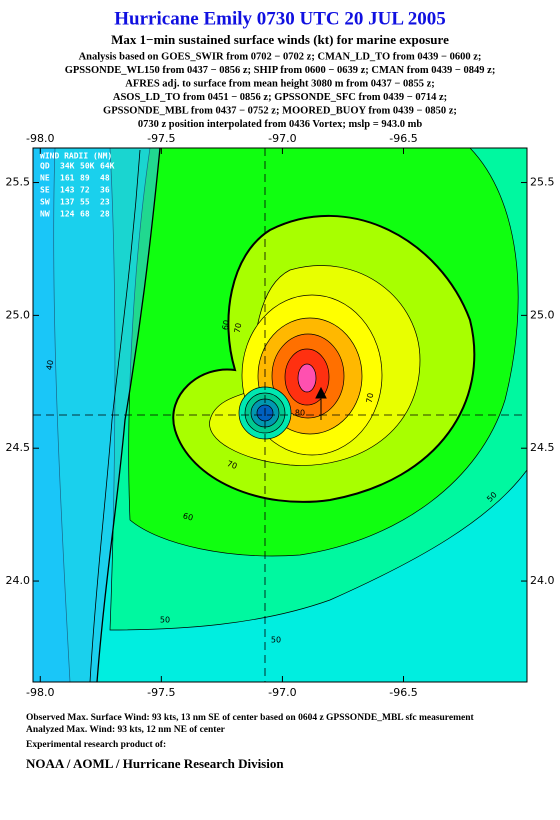  Describe the element at coordinates (279, 18) in the screenshot. I see `title: Hurricane Emily 0730 UTC 20 JUL 2005` at that location.